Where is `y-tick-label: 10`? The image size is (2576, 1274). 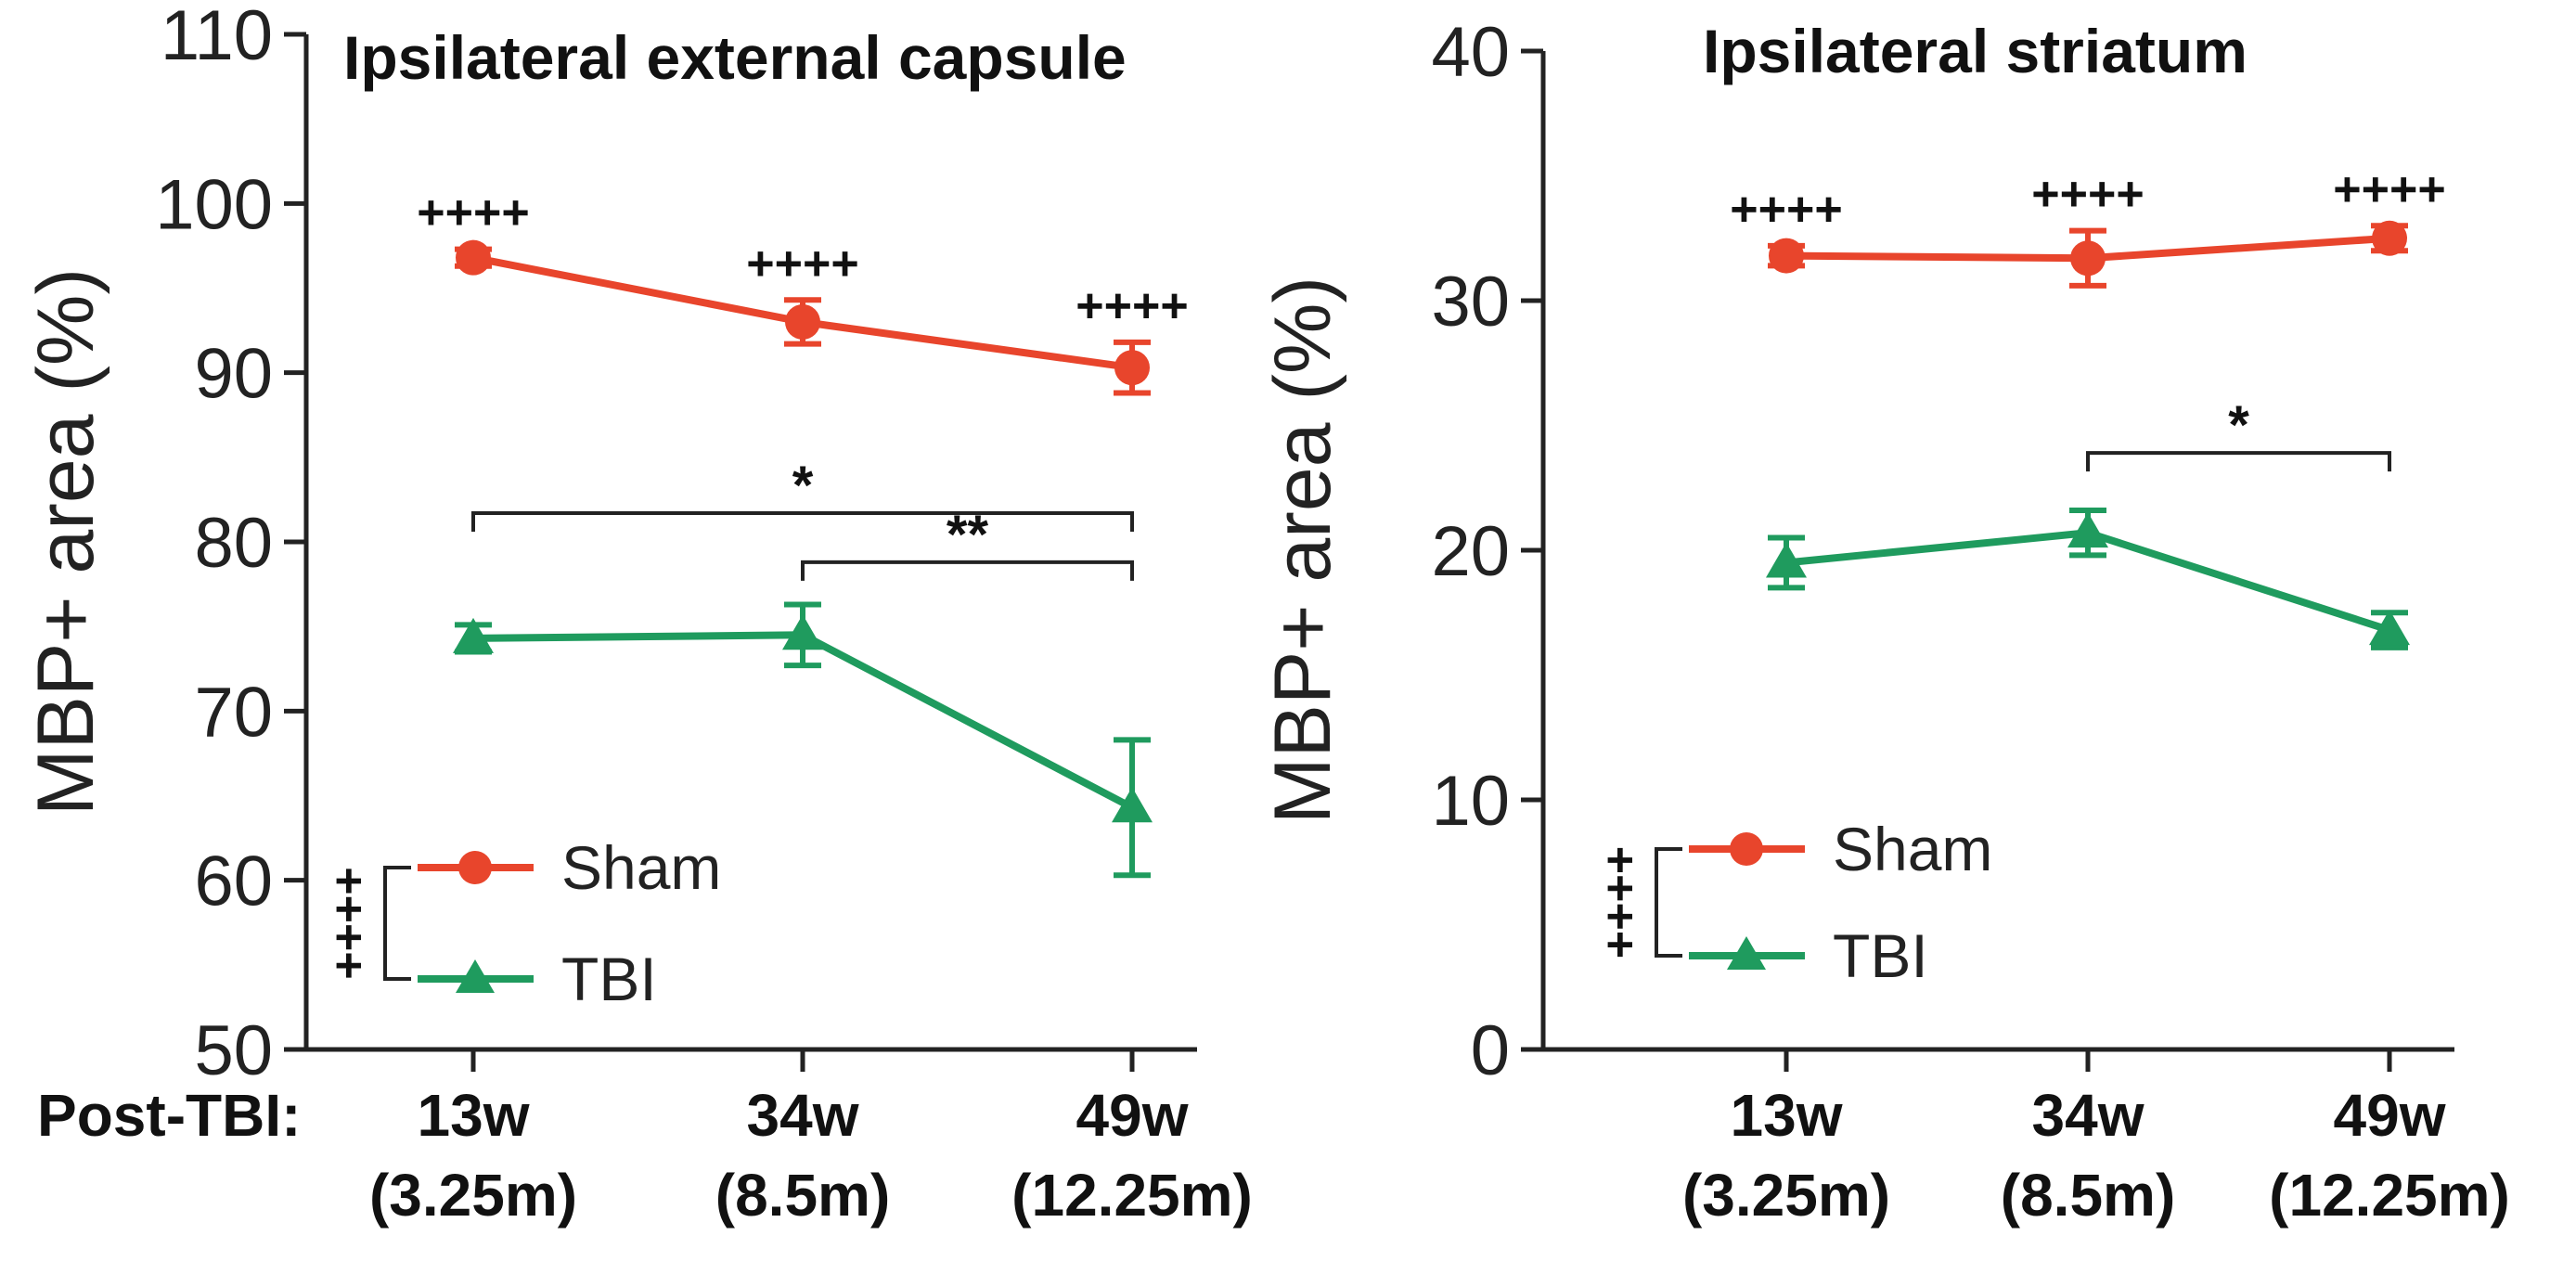 y-tick-label: 10 is located at coordinates (1470, 801).